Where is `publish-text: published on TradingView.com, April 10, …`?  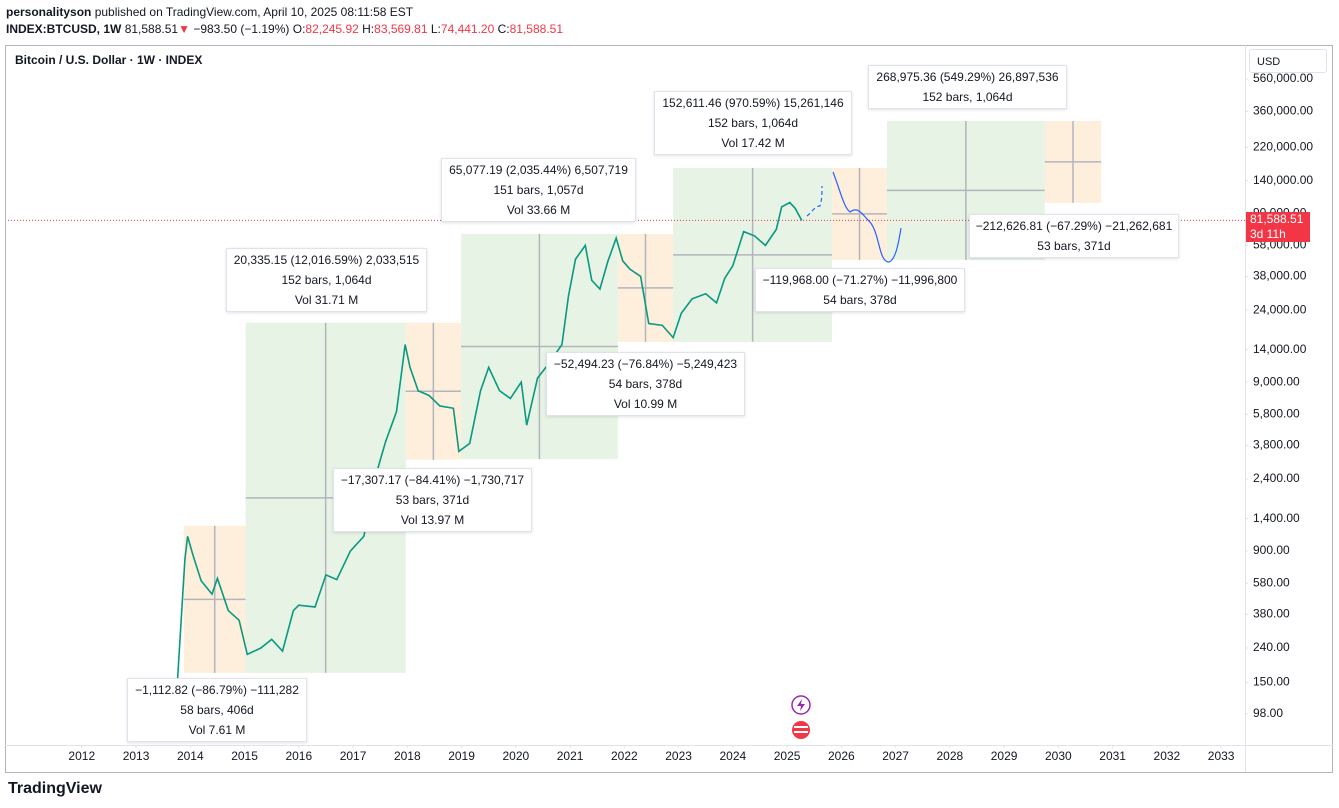 publish-text: published on TradingView.com, April 10, … is located at coordinates (254, 12).